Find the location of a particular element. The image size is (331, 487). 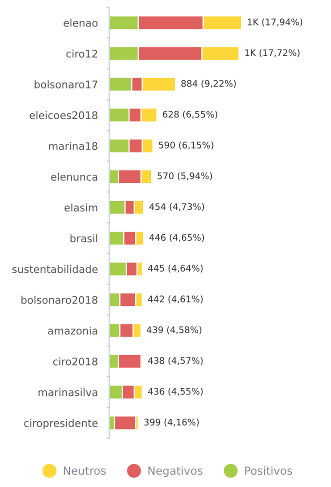

text: 570 (5,94%) is located at coordinates (185, 176).